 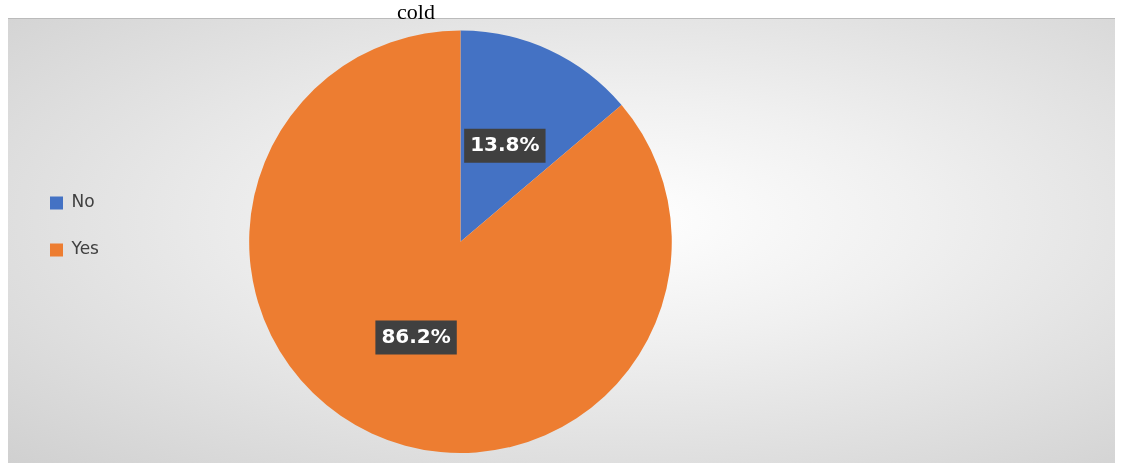 What do you see at coordinates (83, 201) in the screenshot?
I see `legend-label: No` at bounding box center [83, 201].